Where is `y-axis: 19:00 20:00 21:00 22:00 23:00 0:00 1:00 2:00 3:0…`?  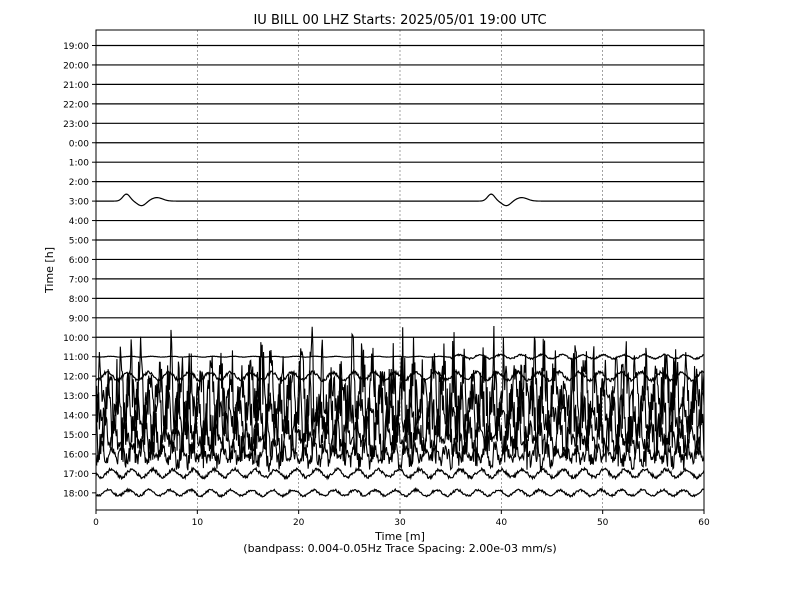 y-axis: 19:00 20:00 21:00 22:00 23:00 0:00 1:00 2:00 3:0… is located at coordinates (79, 270).